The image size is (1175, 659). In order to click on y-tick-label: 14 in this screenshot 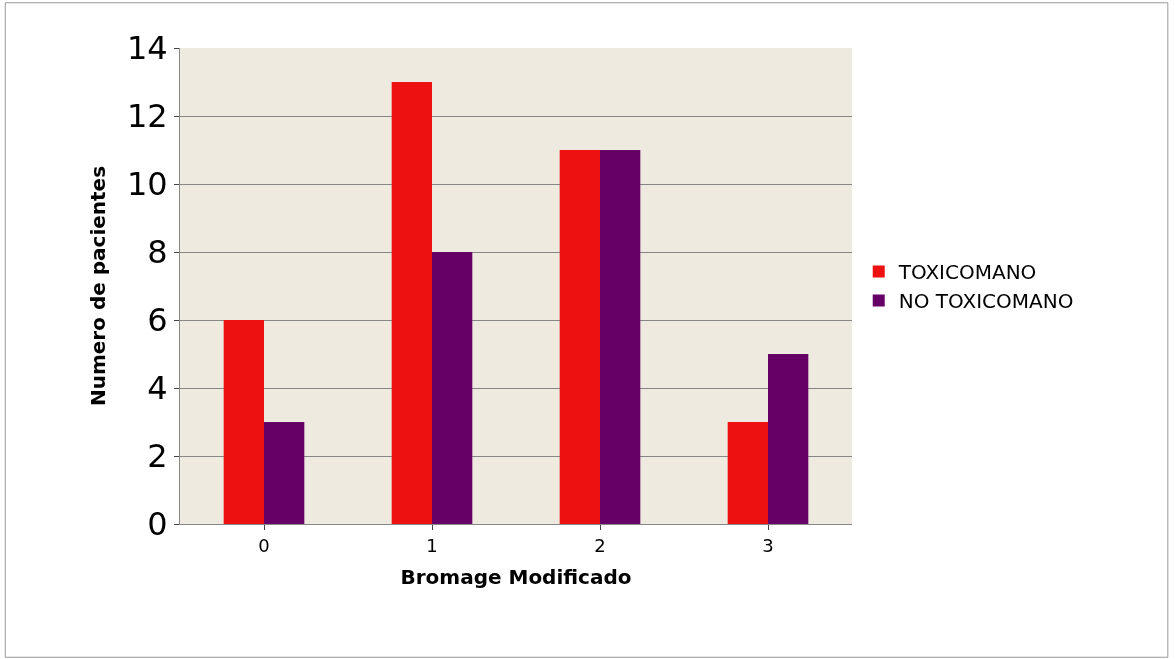, I will do `click(147, 48)`.